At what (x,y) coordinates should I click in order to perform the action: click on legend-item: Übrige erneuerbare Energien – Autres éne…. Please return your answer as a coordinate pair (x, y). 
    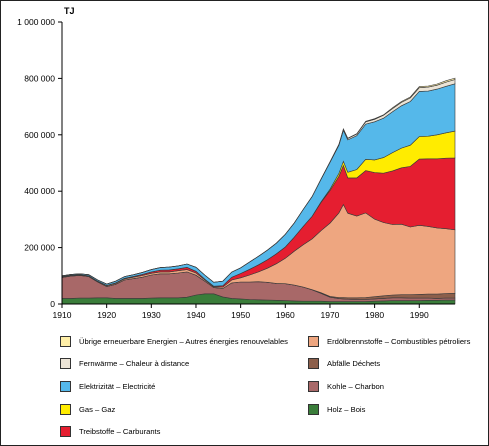
    Looking at the image, I should click on (174, 341).